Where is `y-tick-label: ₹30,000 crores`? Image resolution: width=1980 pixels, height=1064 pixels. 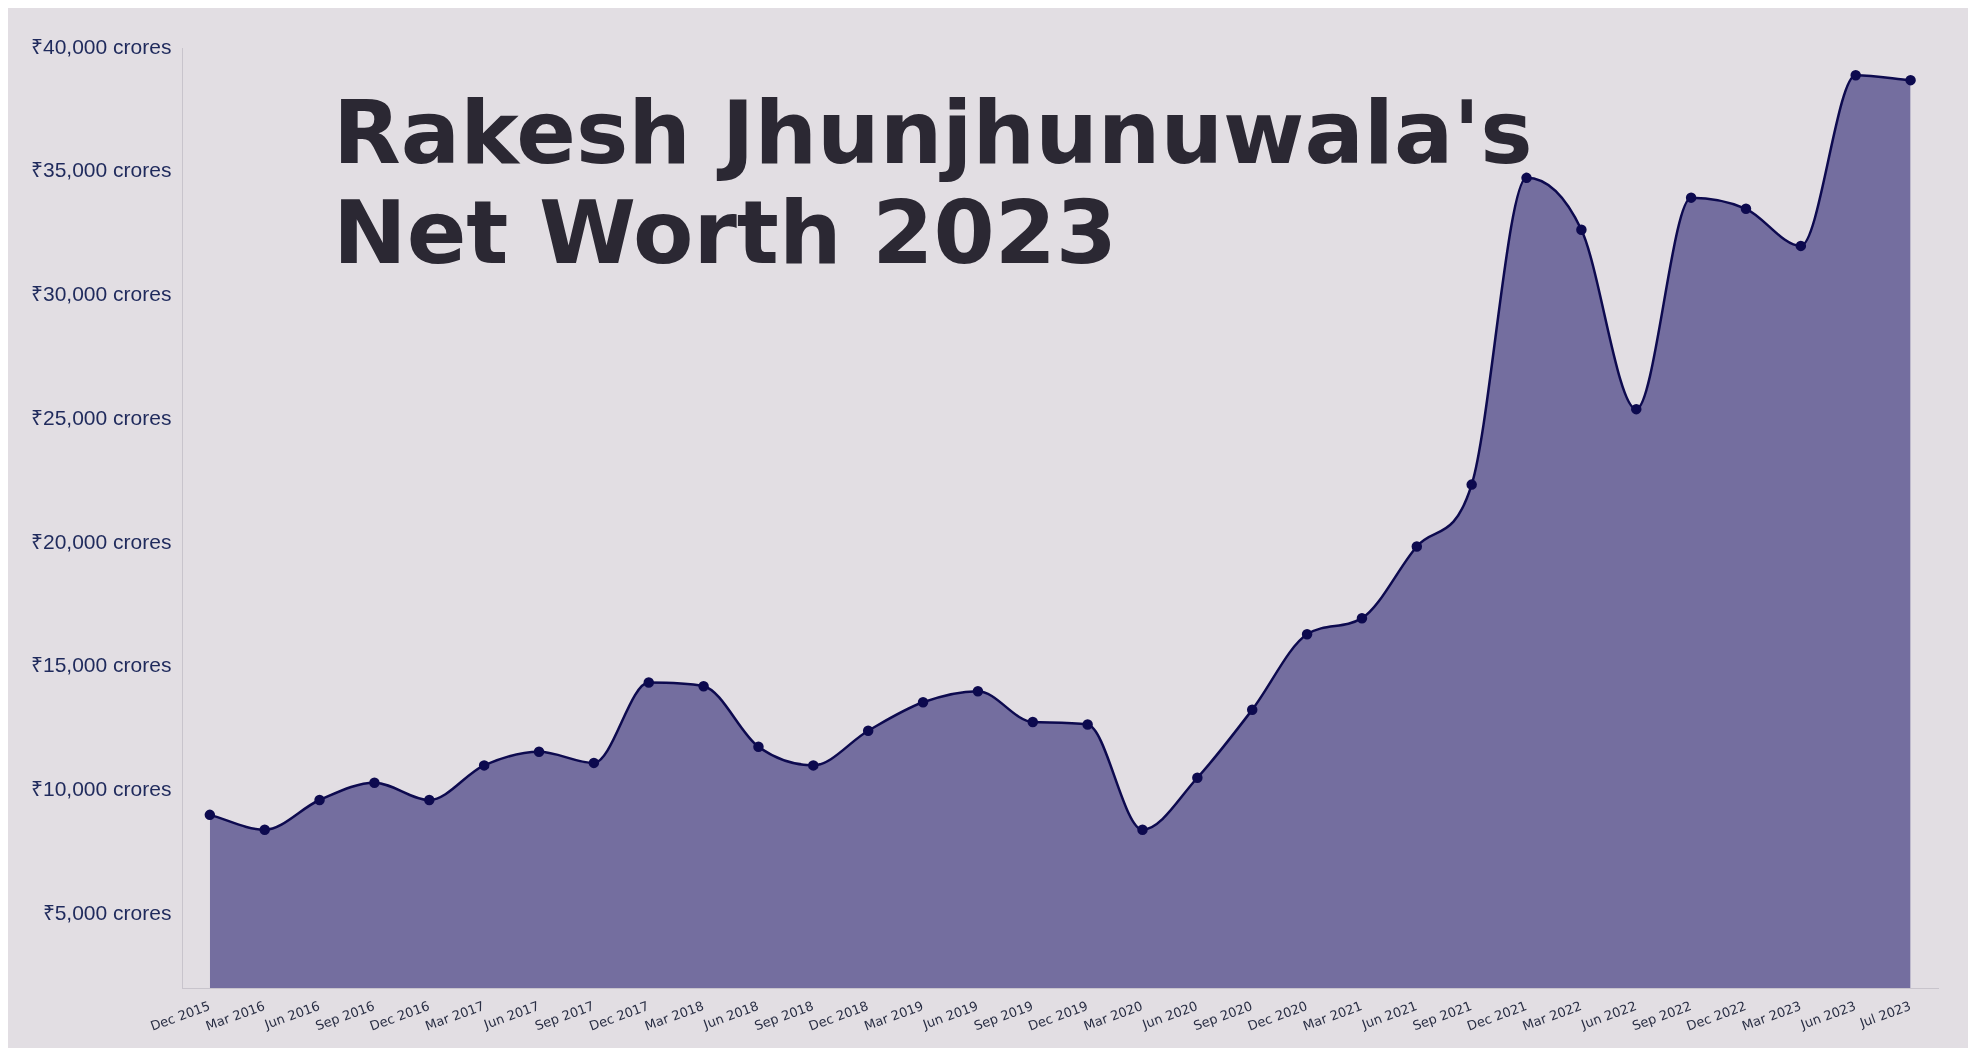
y-tick-label: ₹30,000 crores is located at coordinates (101, 294).